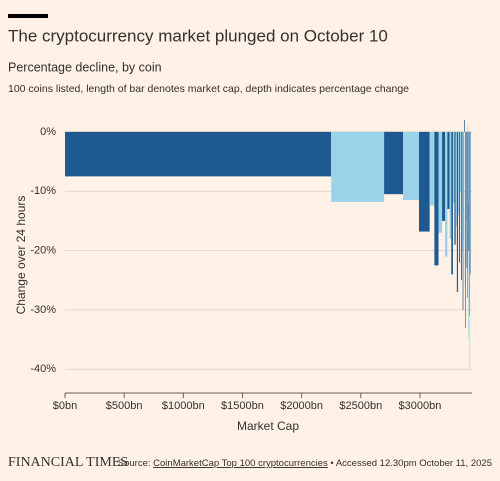 Image resolution: width=500 pixels, height=481 pixels. What do you see at coordinates (134, 463) in the screenshot?
I see `source-prefix: Source:` at bounding box center [134, 463].